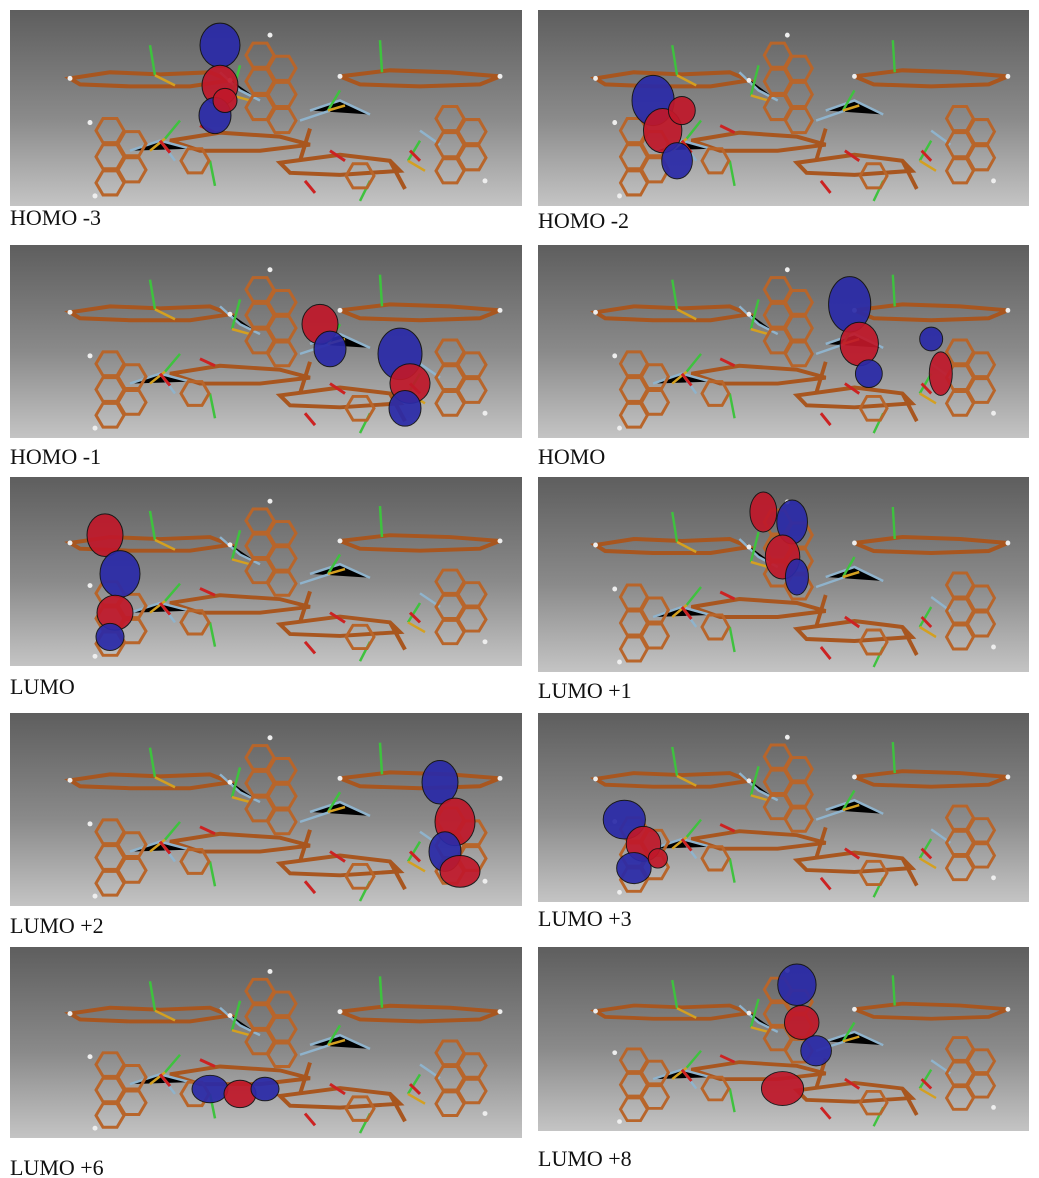 The width and height of the screenshot is (1039, 1178). Describe the element at coordinates (56, 217) in the screenshot. I see `panel-label: HOMO -3` at that location.